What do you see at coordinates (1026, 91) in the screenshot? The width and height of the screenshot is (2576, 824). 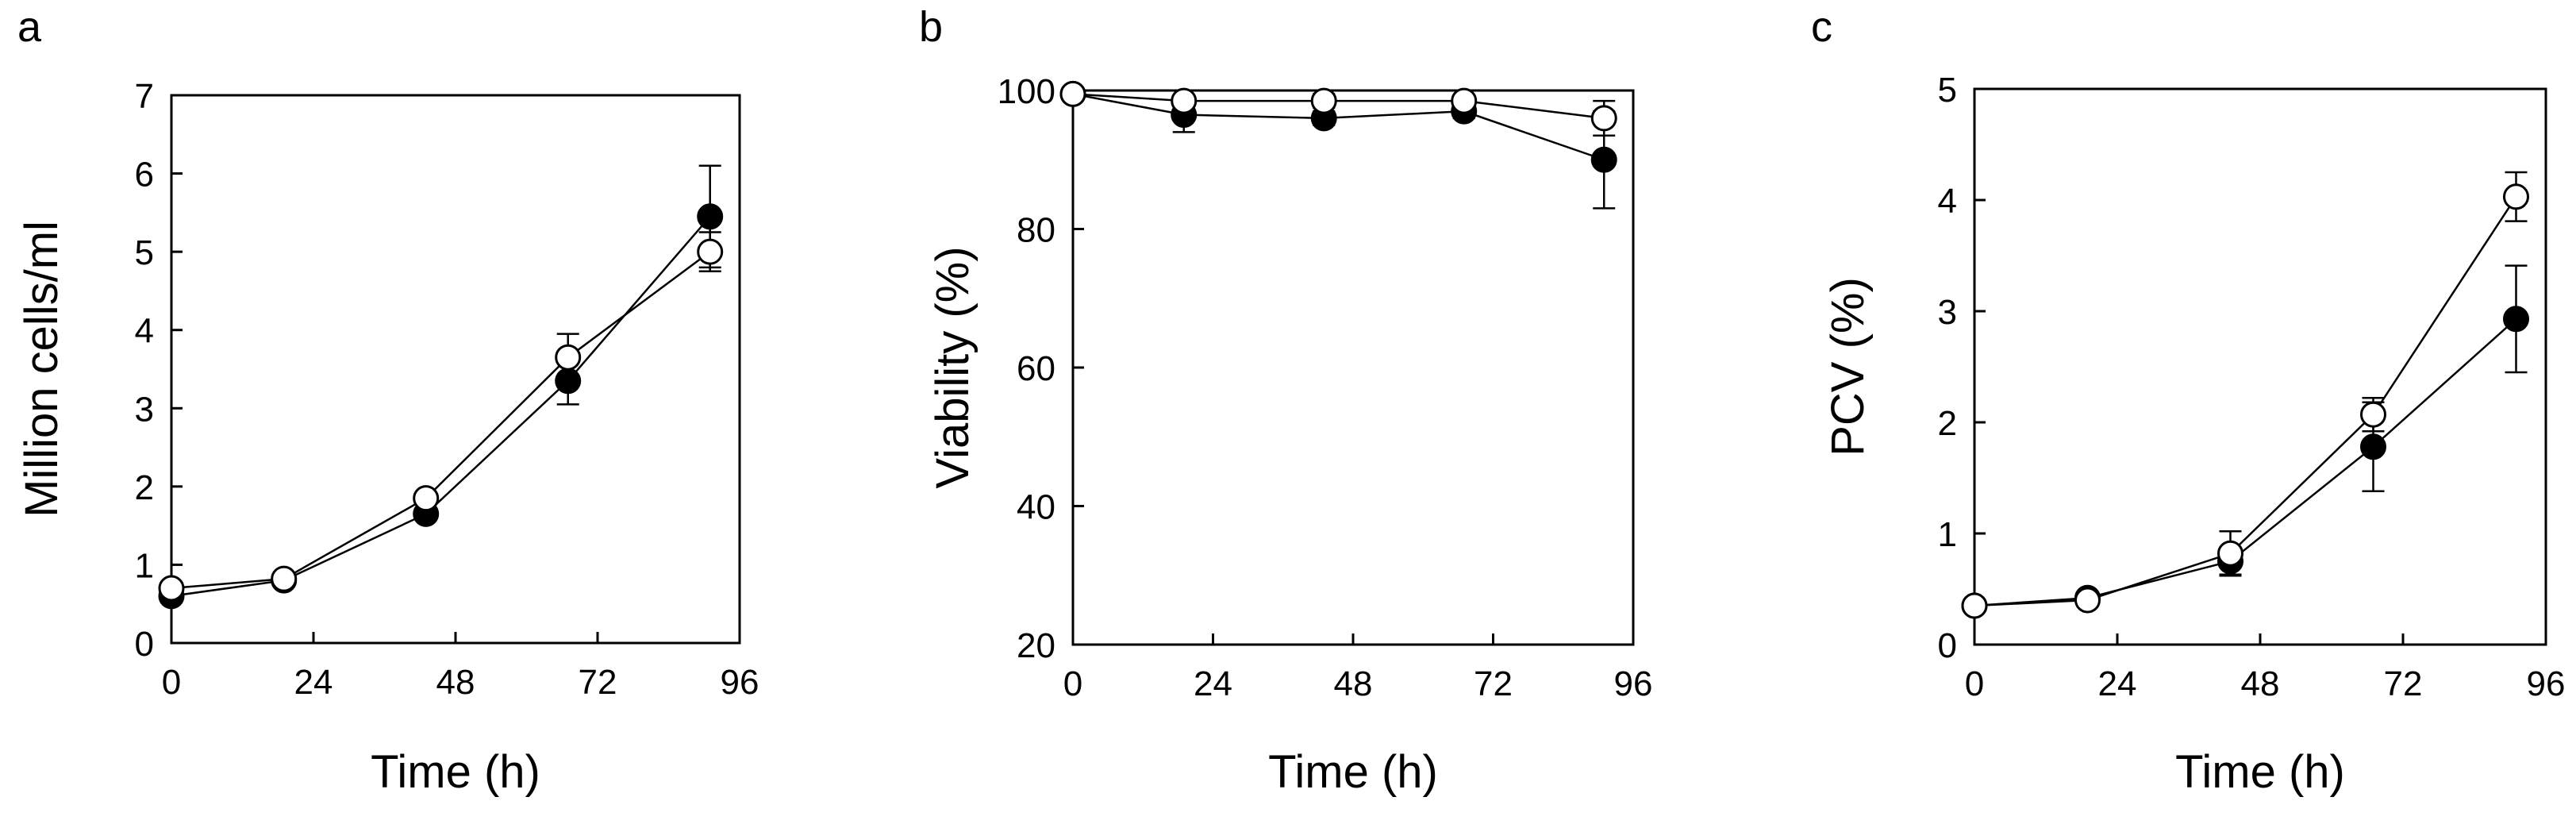 I see `y-tick-label: 100` at bounding box center [1026, 91].